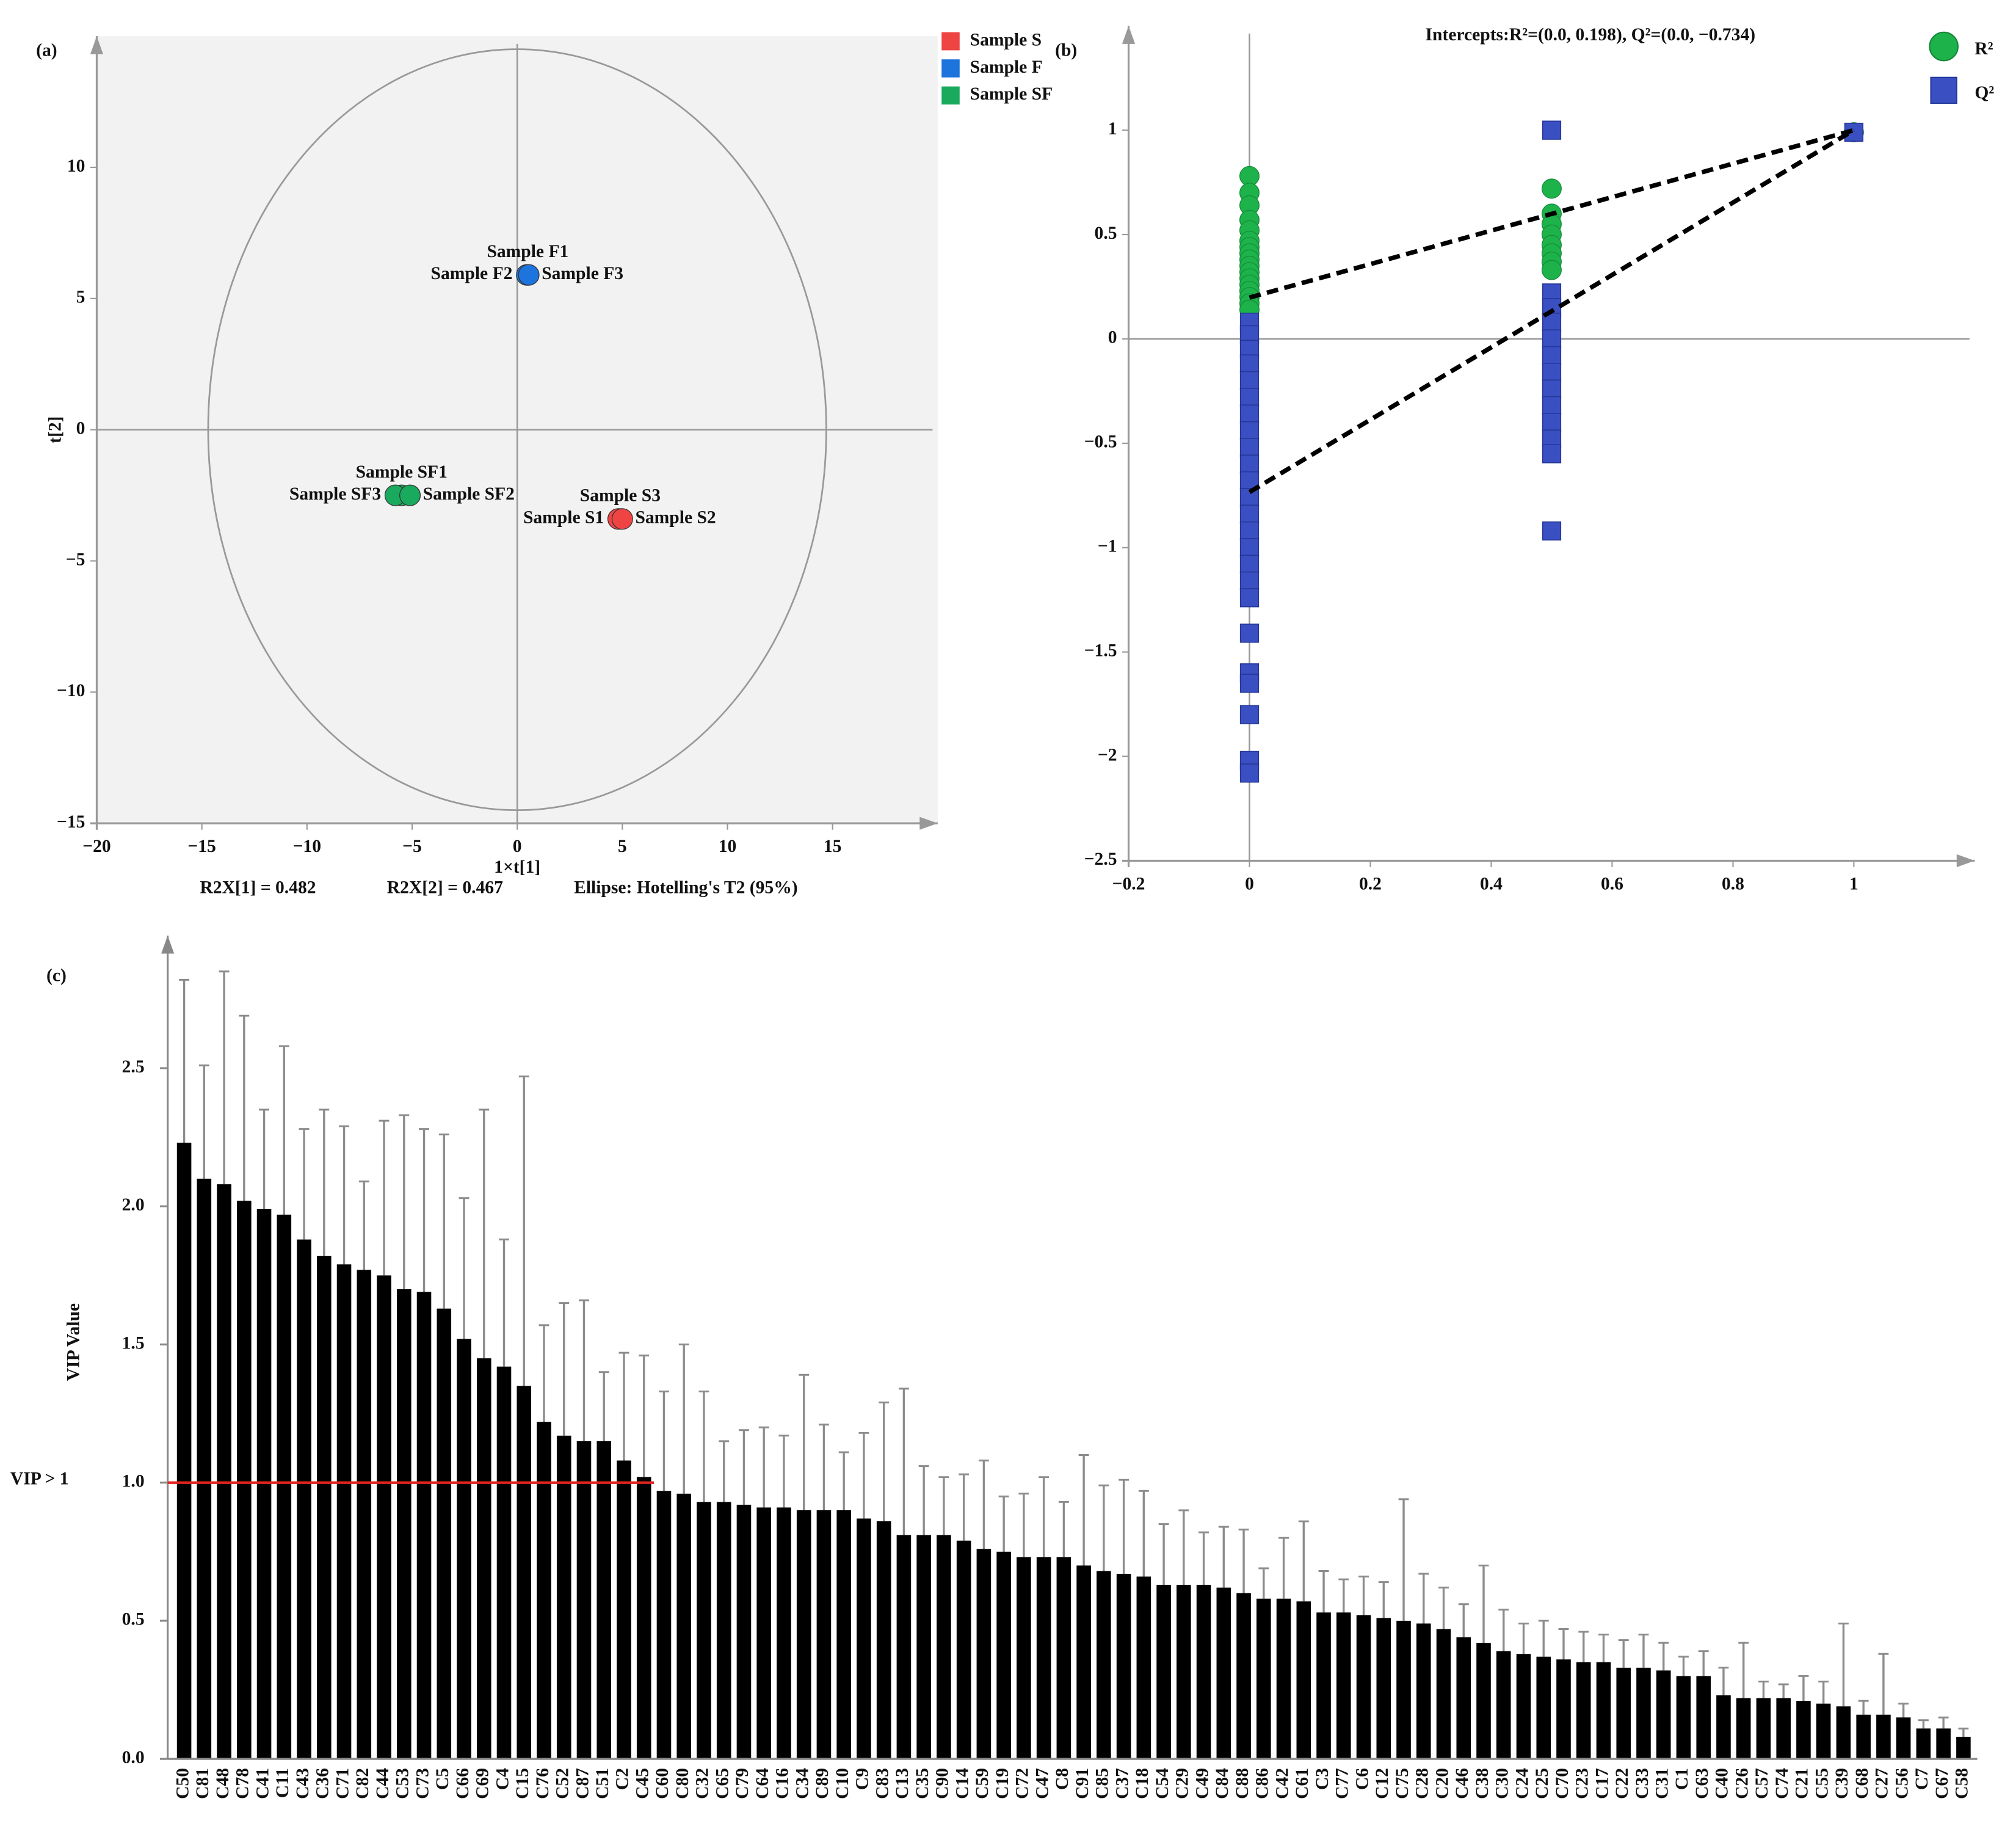 Image resolution: width=2016 pixels, height=1826 pixels. Describe the element at coordinates (1562, 1783) in the screenshot. I see `x-tick-label: C70` at that location.